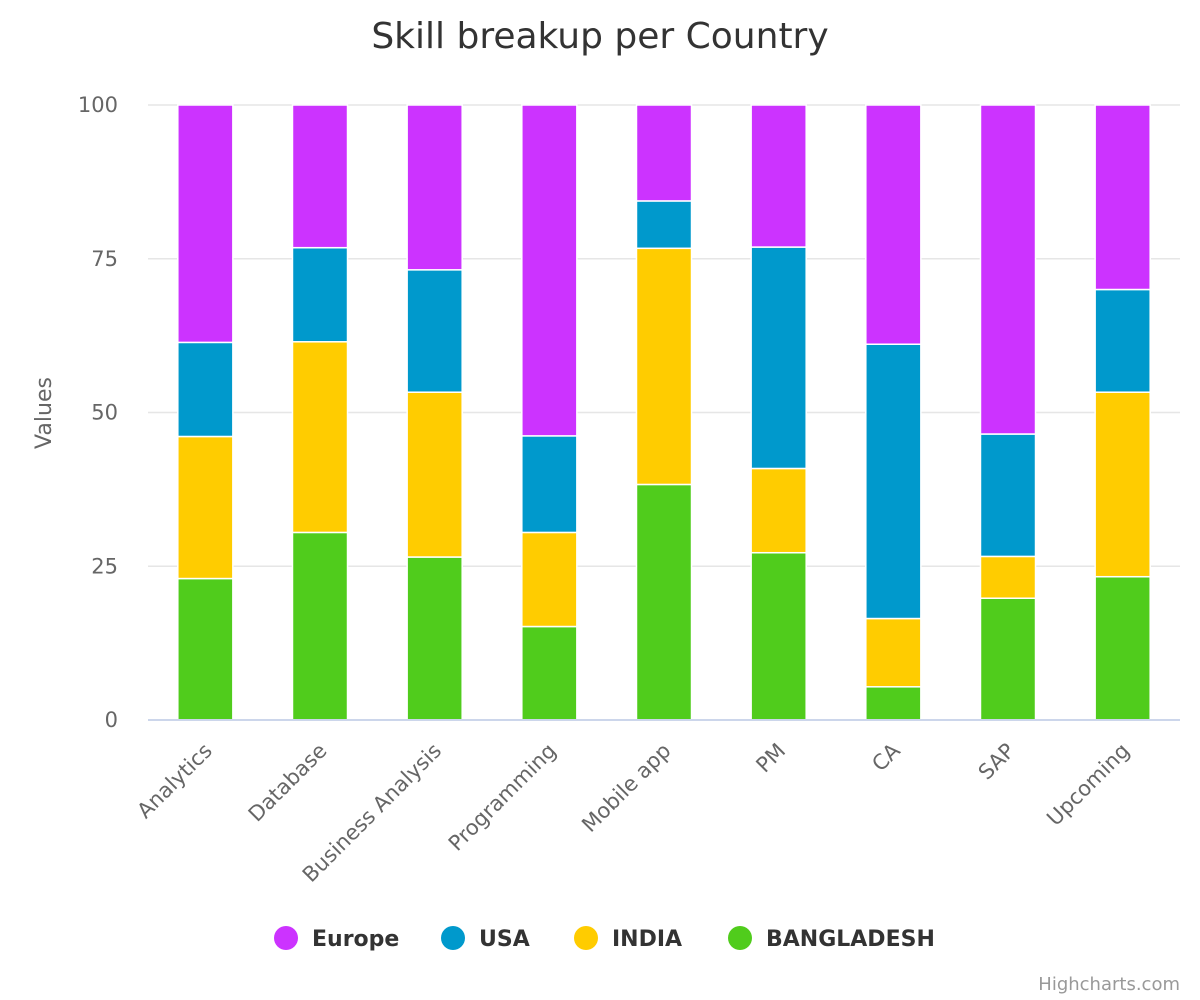 The image size is (1200, 1000). Describe the element at coordinates (626, 788) in the screenshot. I see `x-tick-label: Mobile app` at that location.